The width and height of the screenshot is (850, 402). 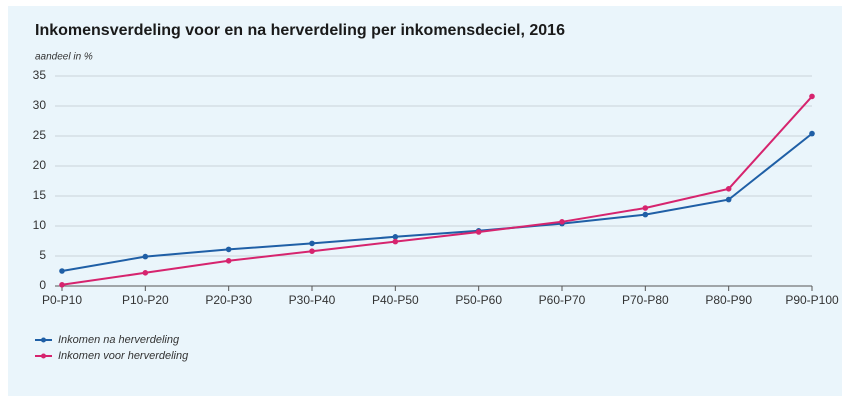 What do you see at coordinates (228, 300) in the screenshot?
I see `x-tick-label: P20-P30` at bounding box center [228, 300].